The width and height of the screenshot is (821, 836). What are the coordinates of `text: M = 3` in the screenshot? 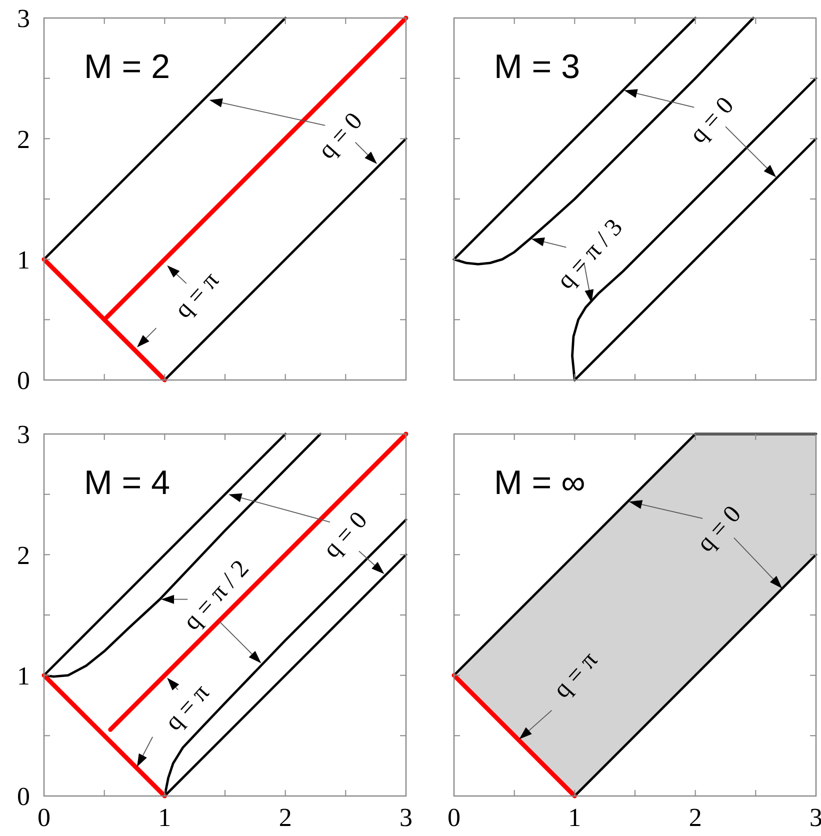 It's located at (537, 67).